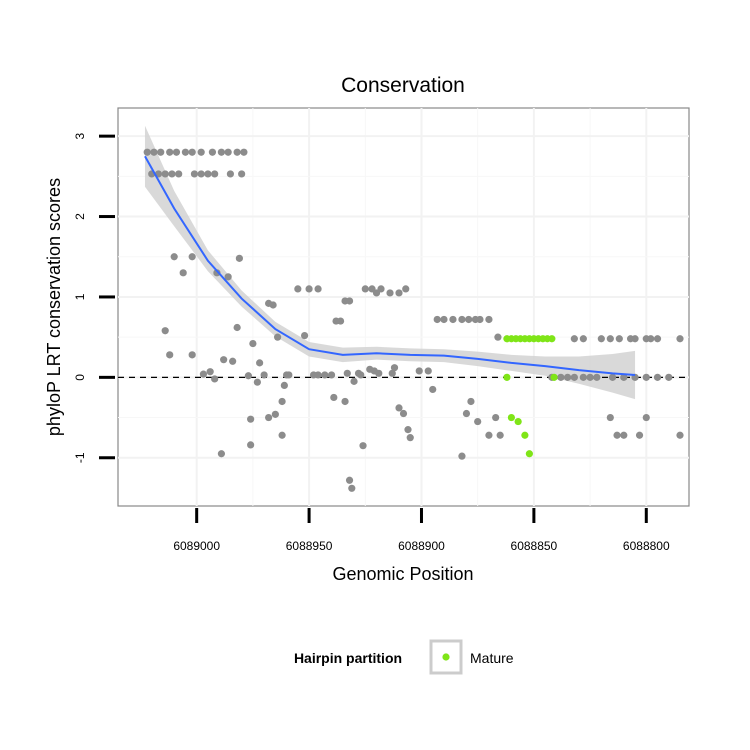 The image size is (750, 750). What do you see at coordinates (646, 546) in the screenshot?
I see `x-tick-label: 6088800` at bounding box center [646, 546].